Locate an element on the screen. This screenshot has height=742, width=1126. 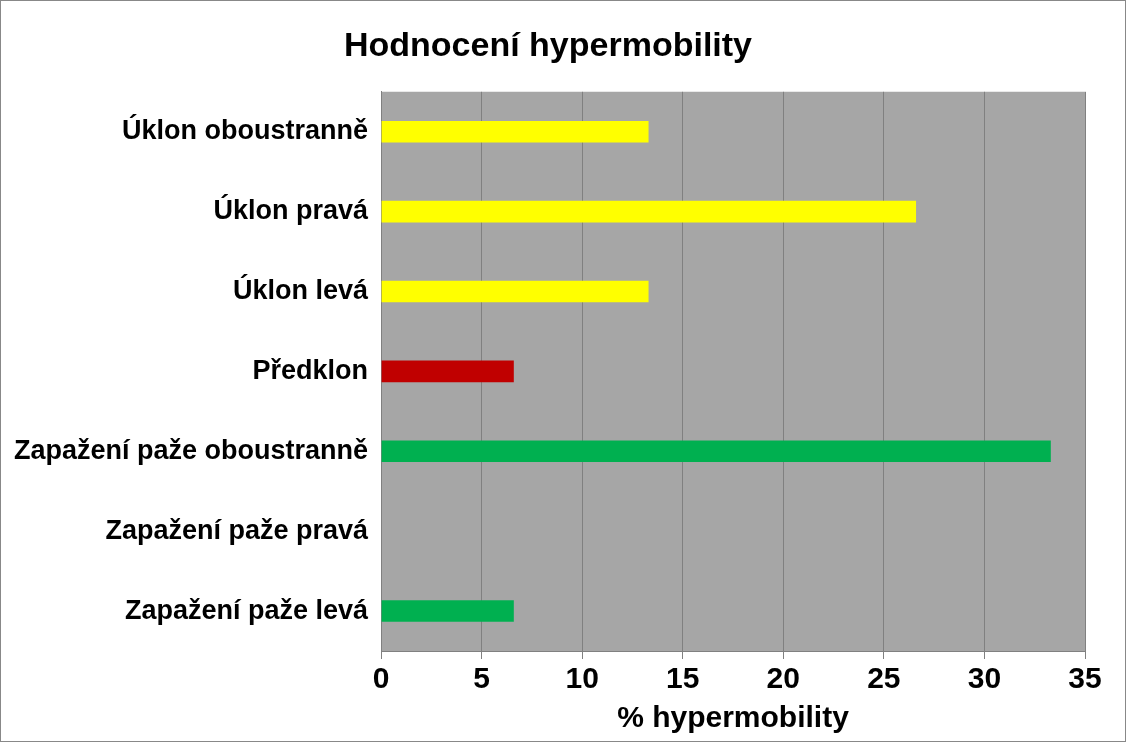
x-tick-label: 30 is located at coordinates (984, 678).